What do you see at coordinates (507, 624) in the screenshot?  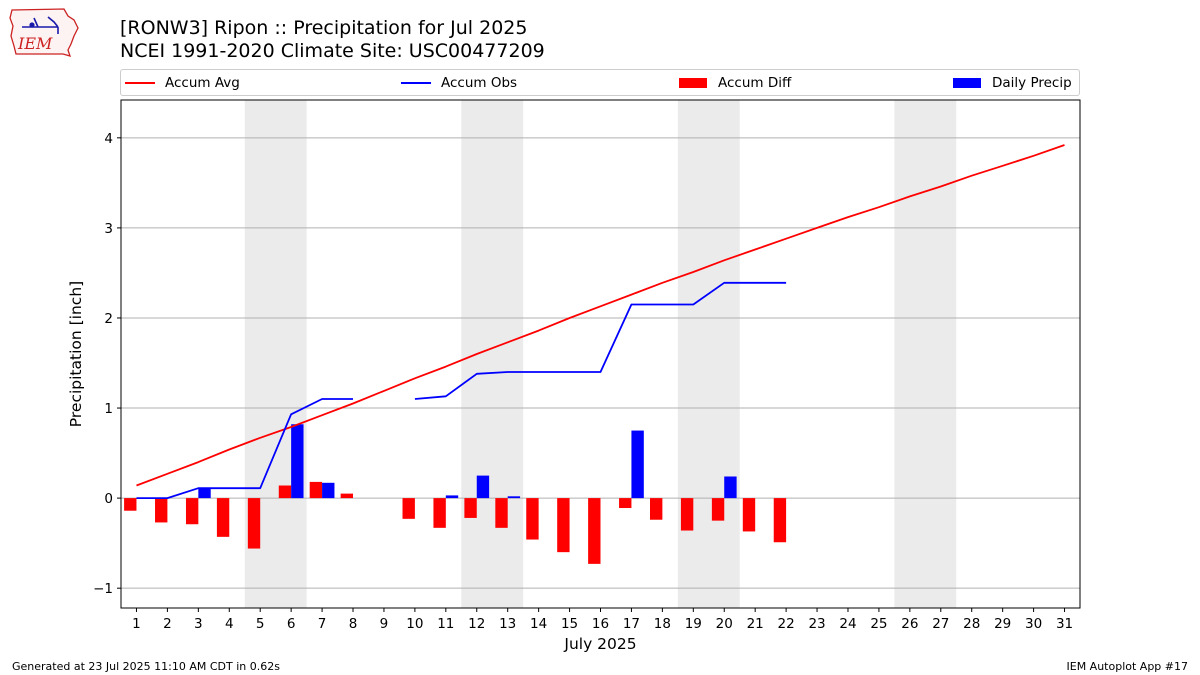 I see `x-tick-label: 13` at bounding box center [507, 624].